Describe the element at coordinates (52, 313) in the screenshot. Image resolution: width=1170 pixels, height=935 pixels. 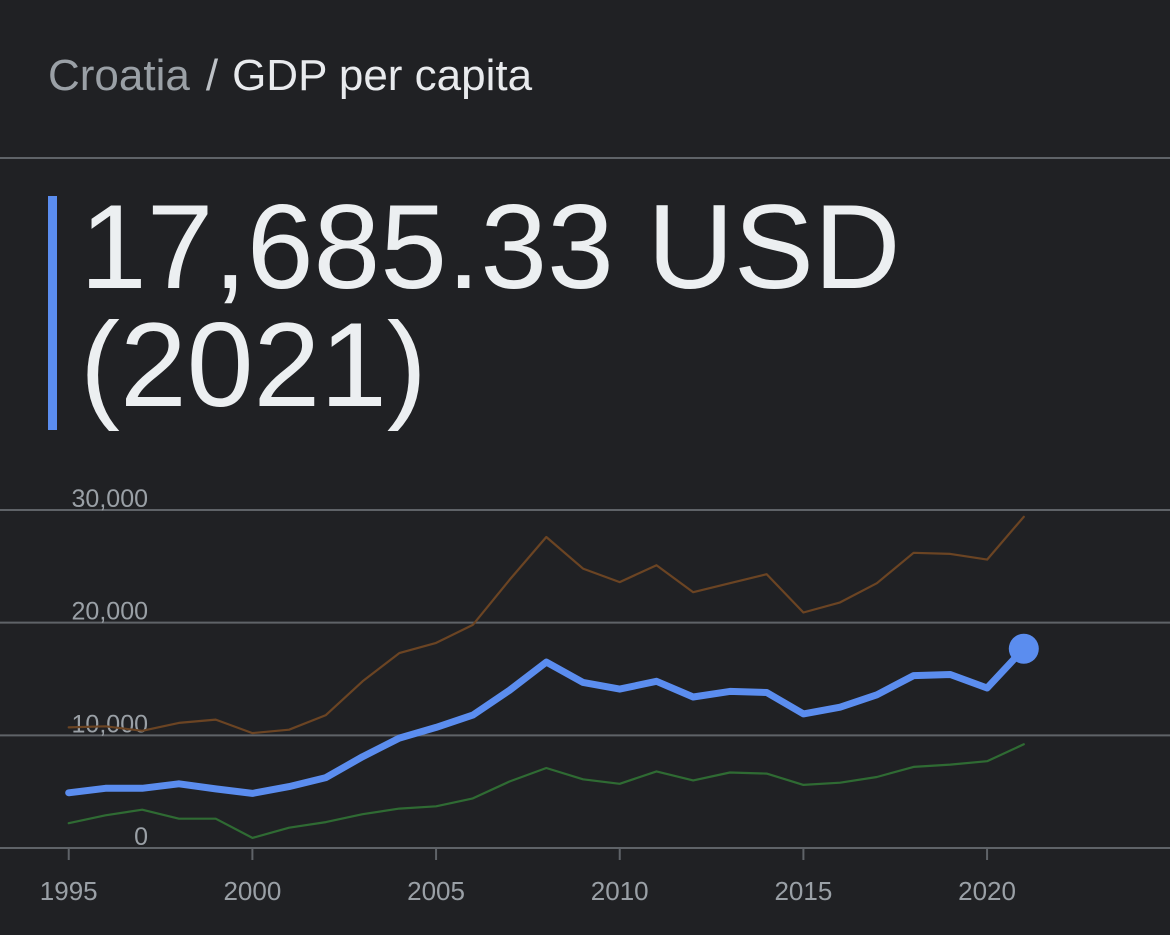
I see `value-accent-bar` at that location.